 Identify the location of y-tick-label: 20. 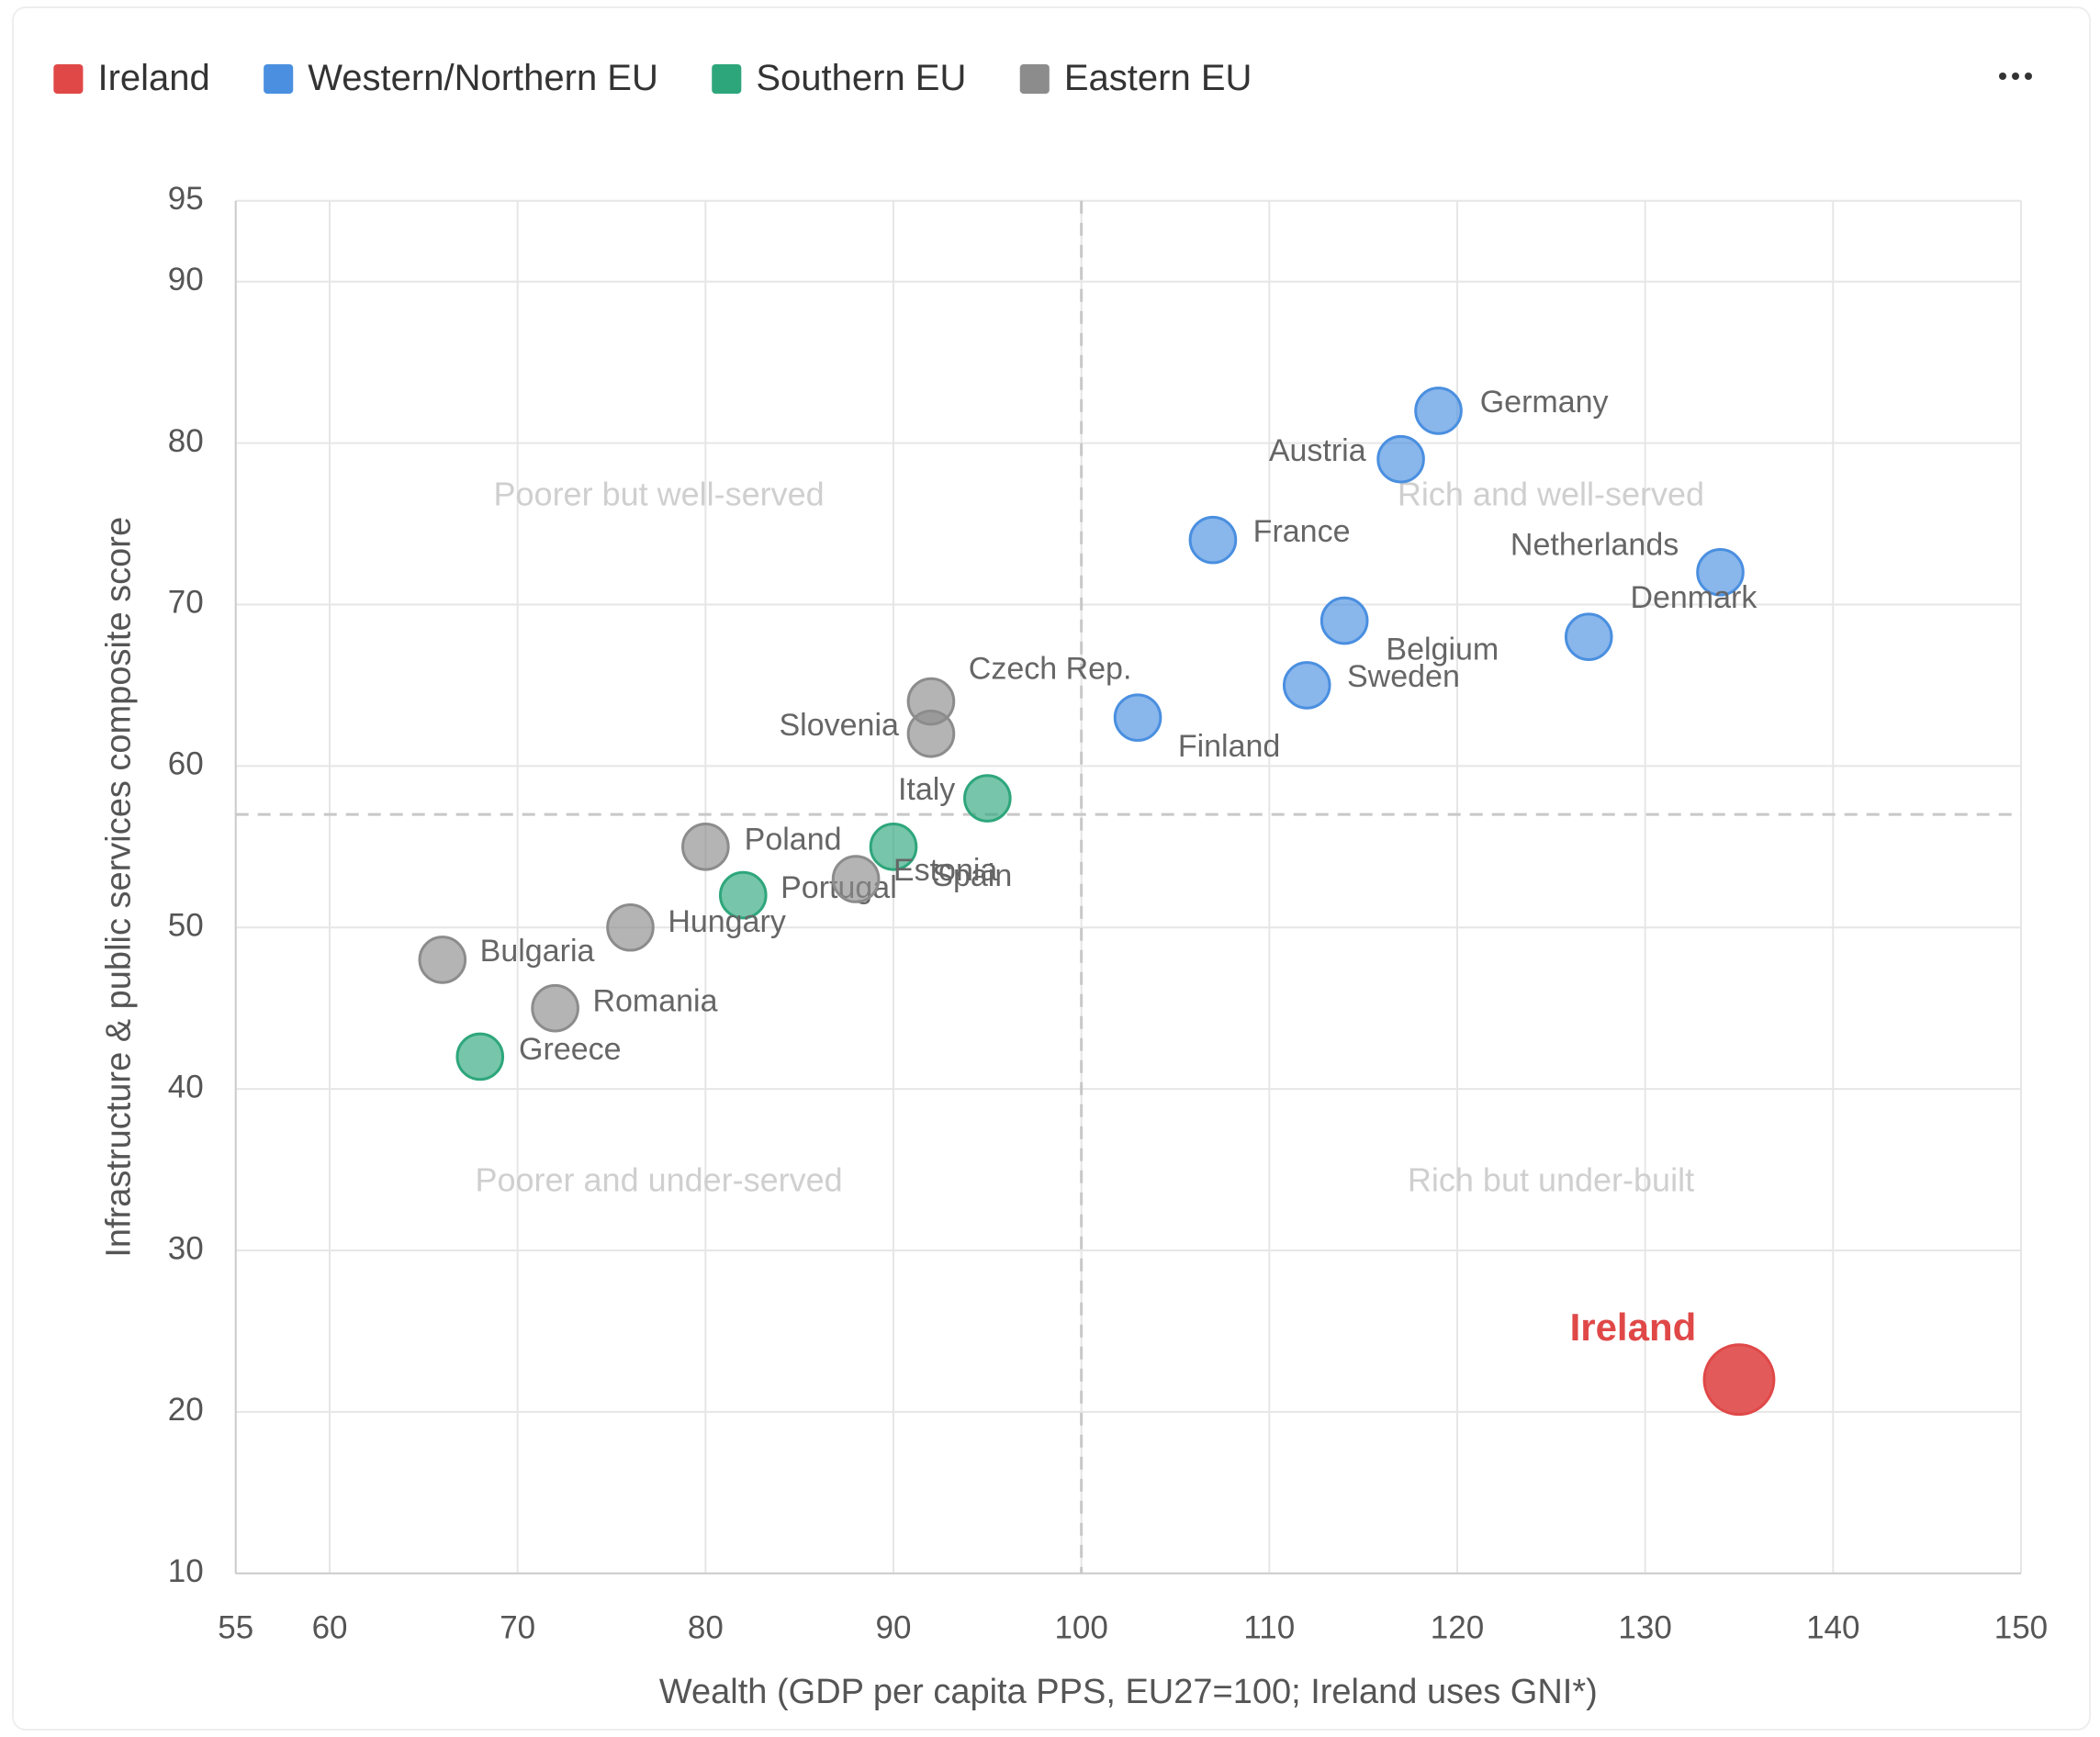
(186, 1410).